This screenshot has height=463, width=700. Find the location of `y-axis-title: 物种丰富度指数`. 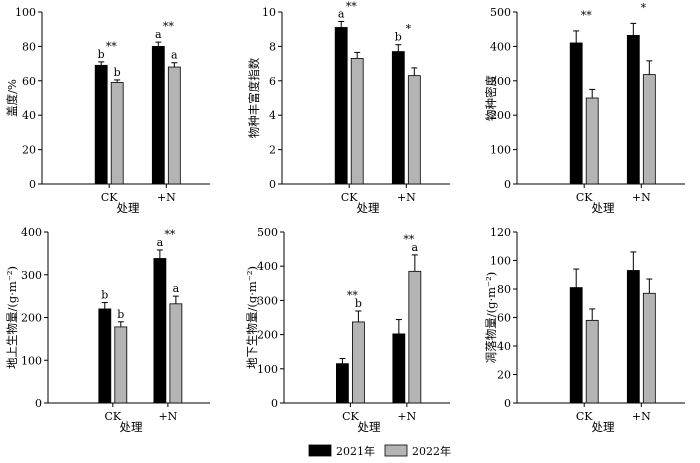

y-axis-title: 物种丰富度指数 is located at coordinates (254, 97).